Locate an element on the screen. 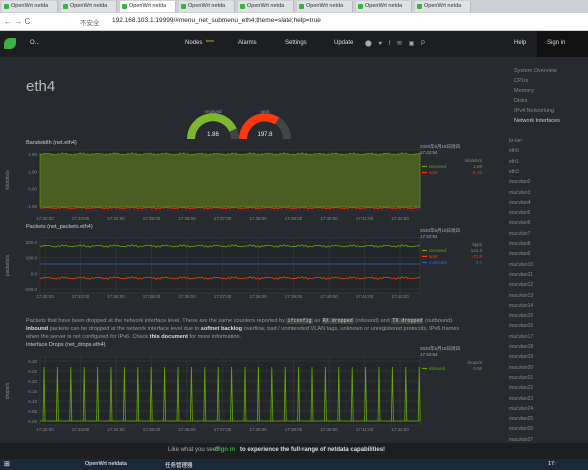  icons: ⬤ ♥ f ✉ ▣ P is located at coordinates (395, 44).